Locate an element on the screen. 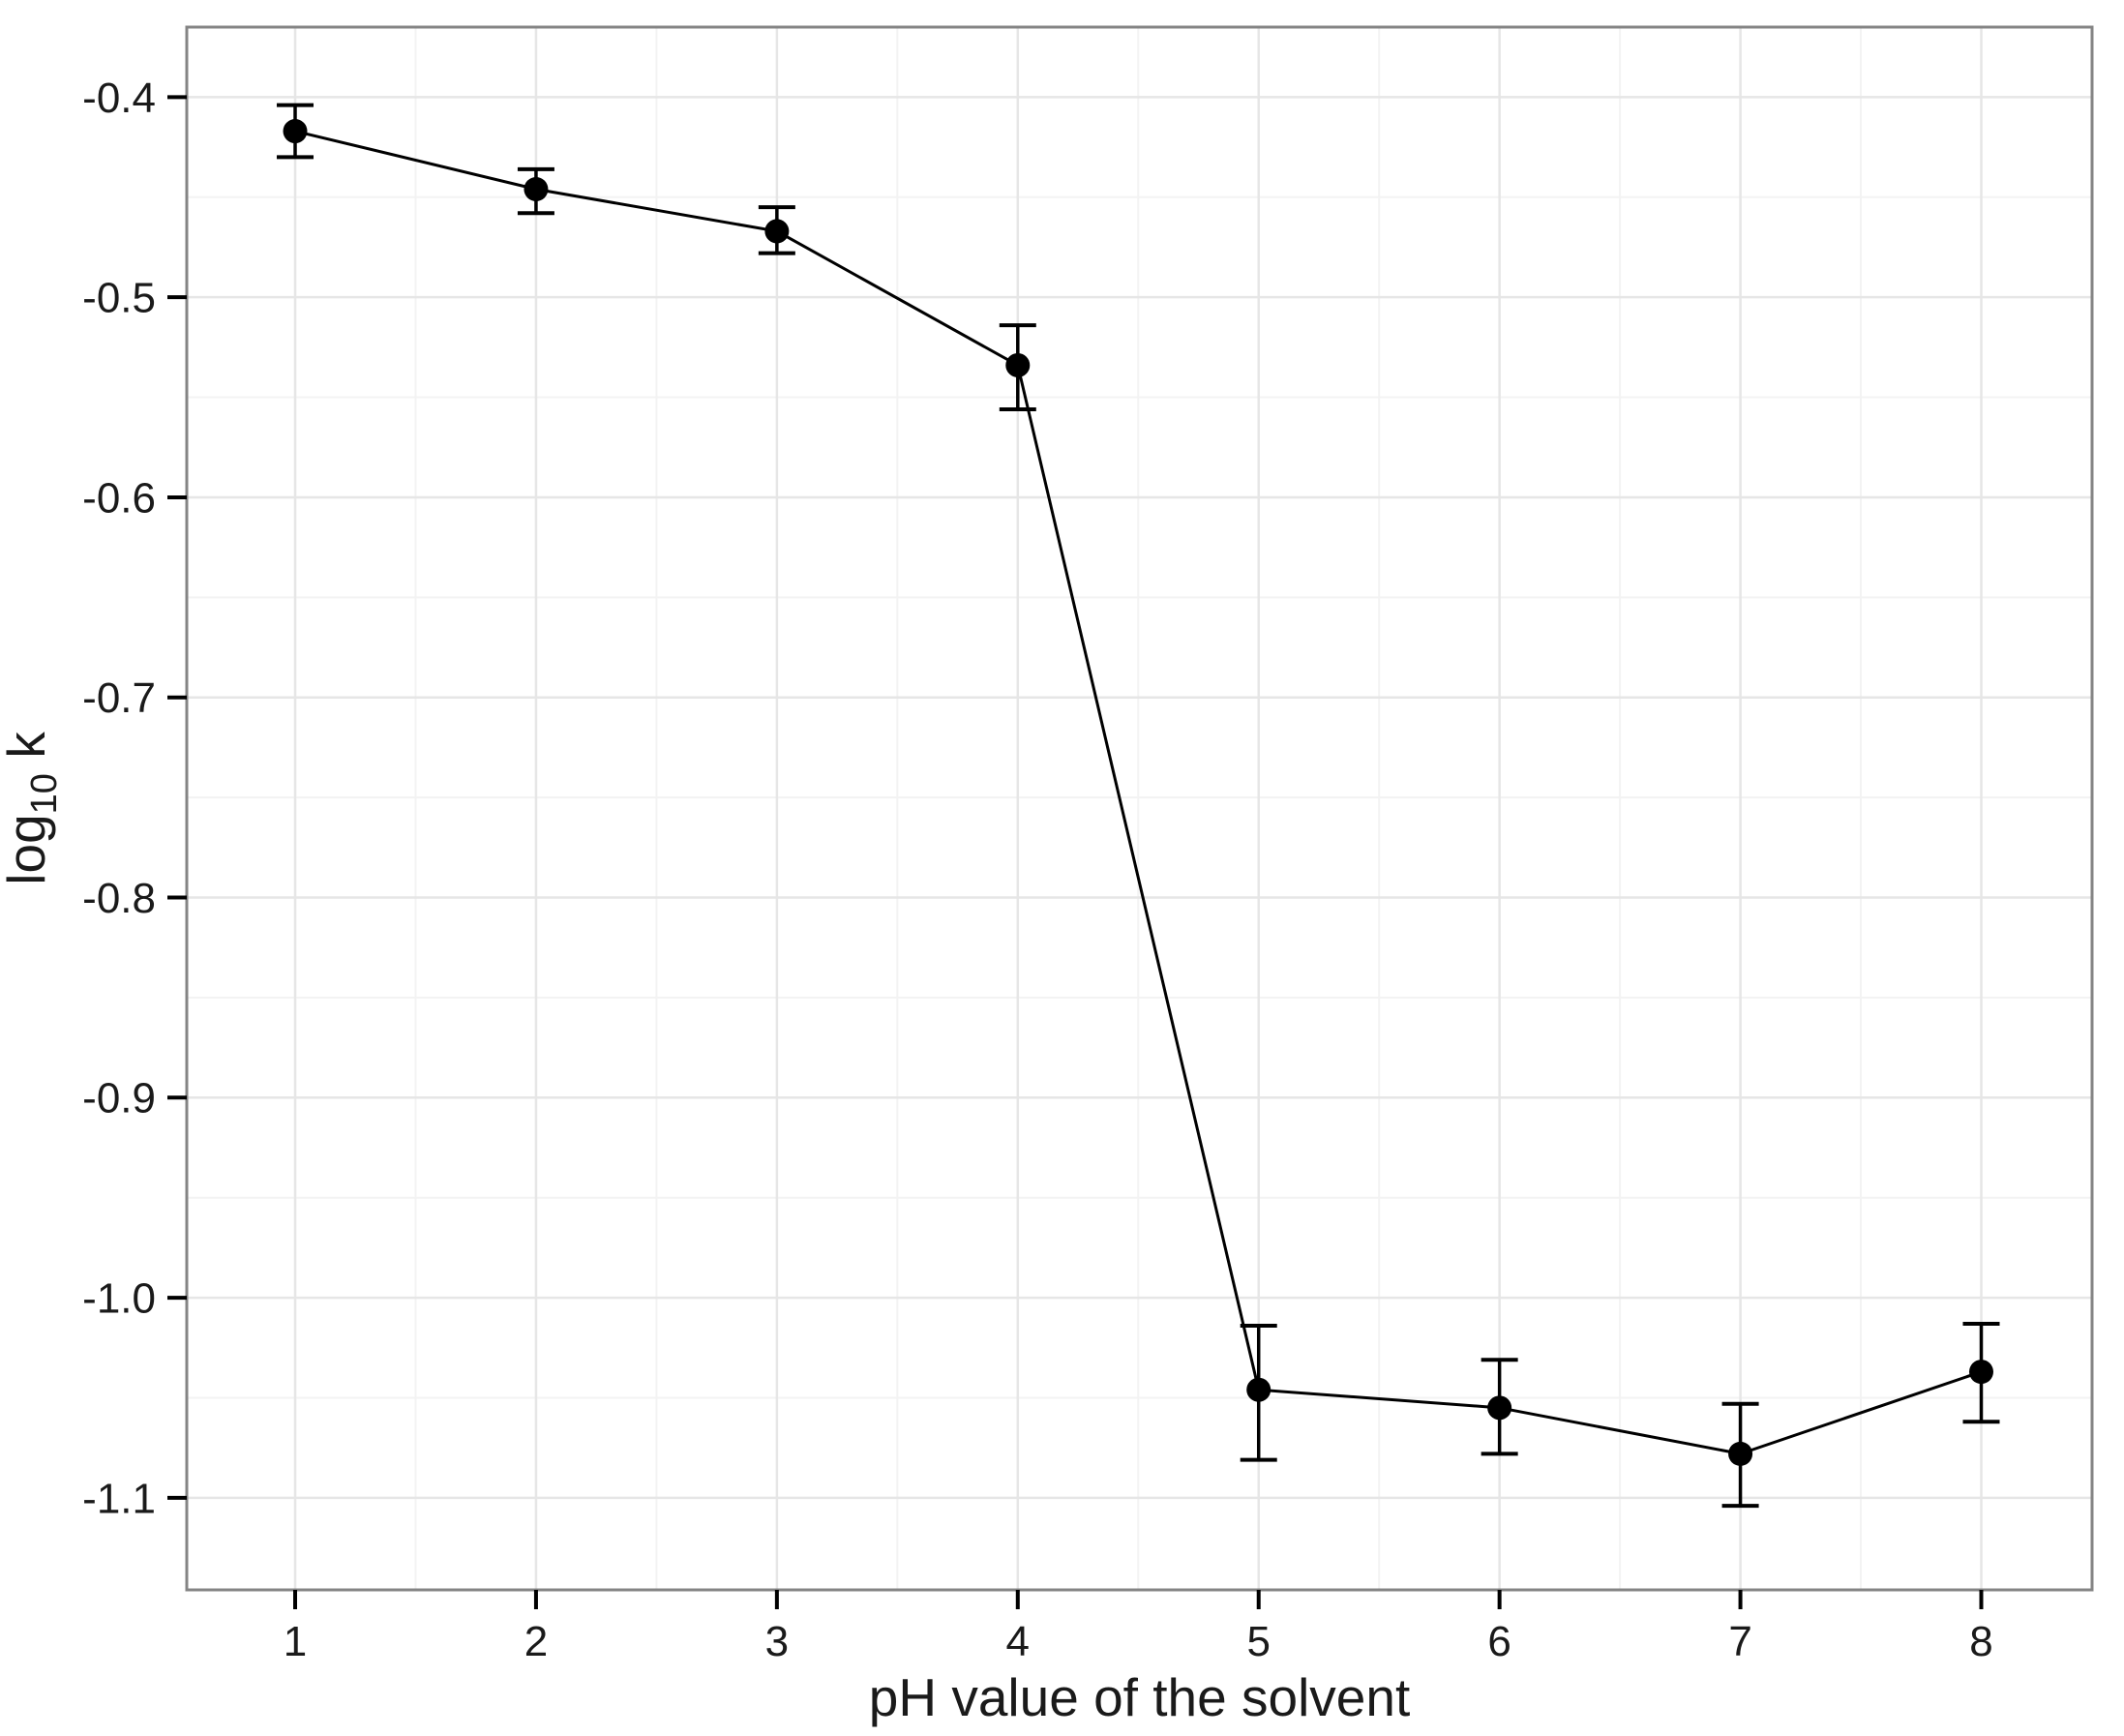 The width and height of the screenshot is (2124, 1736). x-tick-labels: 1 2 3 4 5 6 7 8 is located at coordinates (1138, 1641).